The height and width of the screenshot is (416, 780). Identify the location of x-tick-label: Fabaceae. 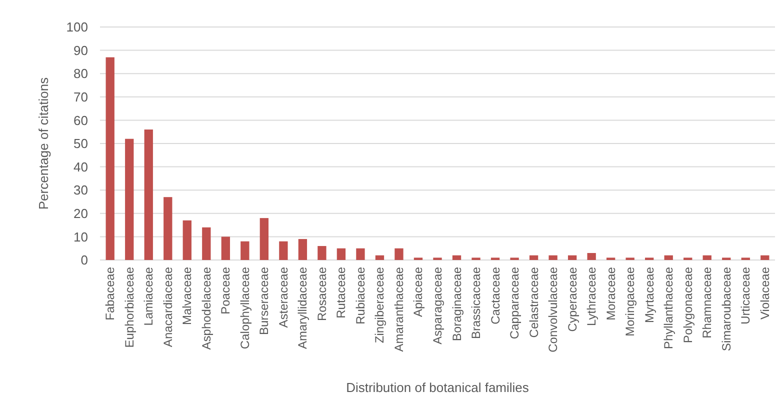
(110, 293).